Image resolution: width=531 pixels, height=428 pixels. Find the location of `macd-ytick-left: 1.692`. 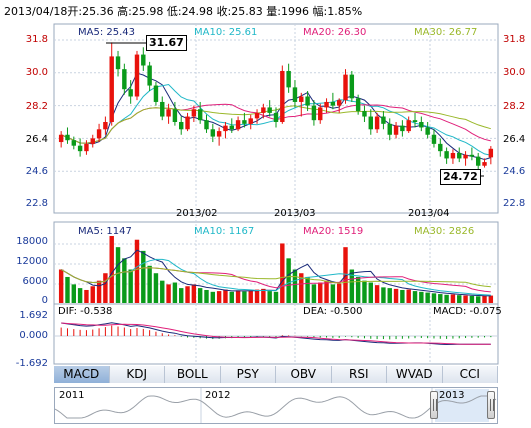

macd-ytick-left: 1.692 is located at coordinates (33, 315).